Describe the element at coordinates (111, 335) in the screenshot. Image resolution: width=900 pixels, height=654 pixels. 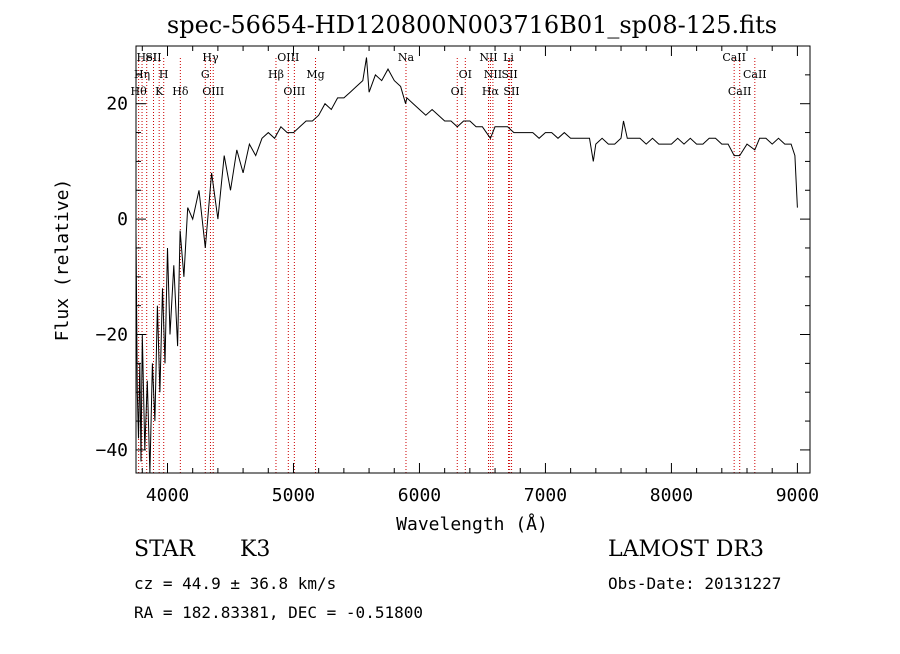
I see `y-tick-label: −20` at that location.